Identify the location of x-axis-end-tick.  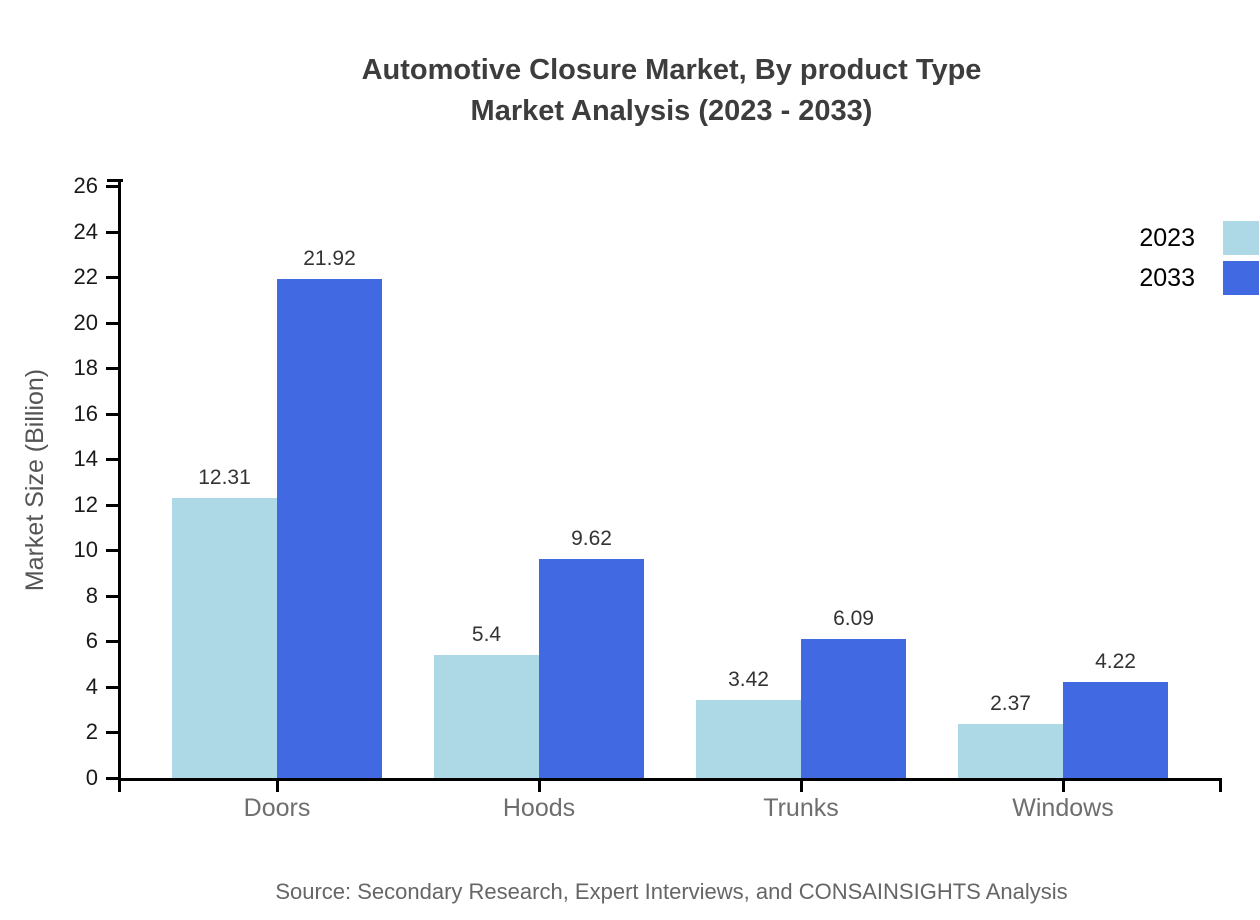
(1220, 786).